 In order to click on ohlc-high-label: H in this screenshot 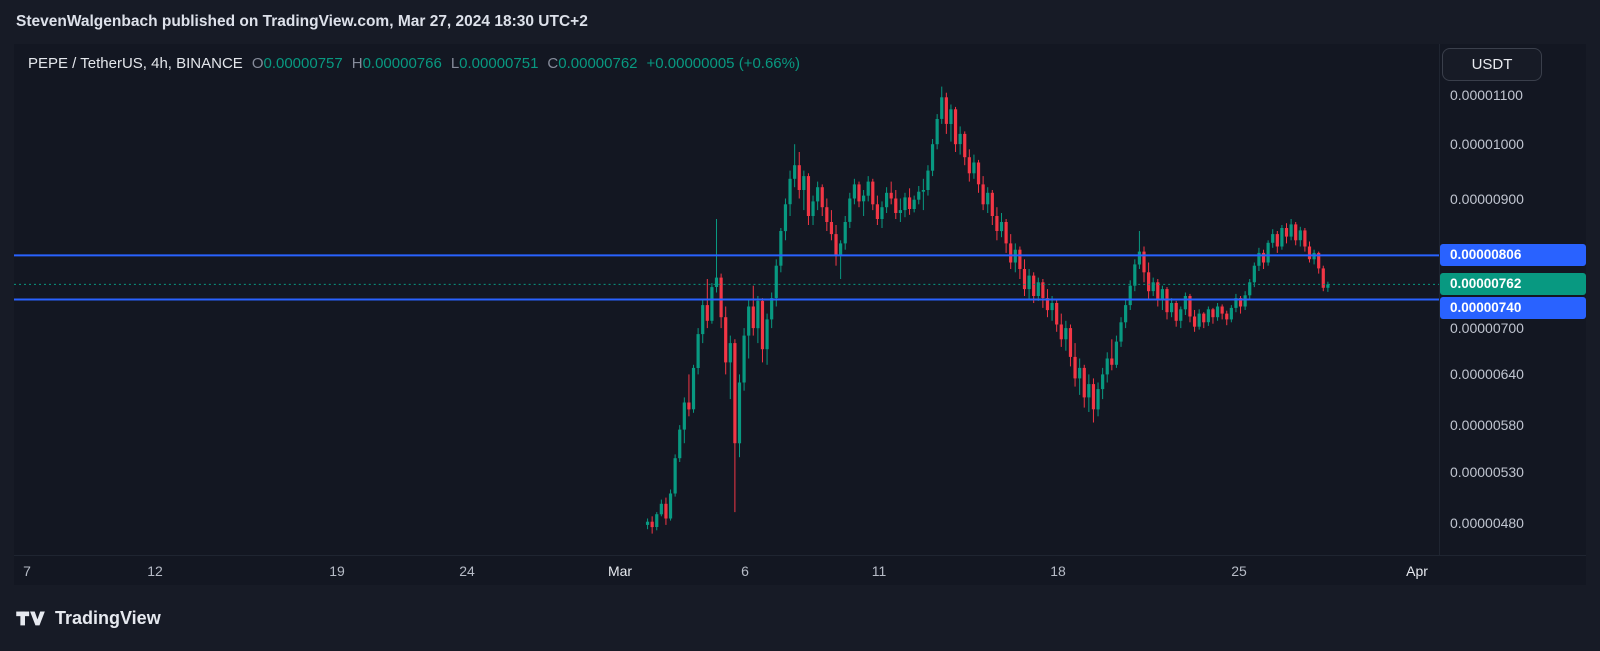, I will do `click(357, 63)`.